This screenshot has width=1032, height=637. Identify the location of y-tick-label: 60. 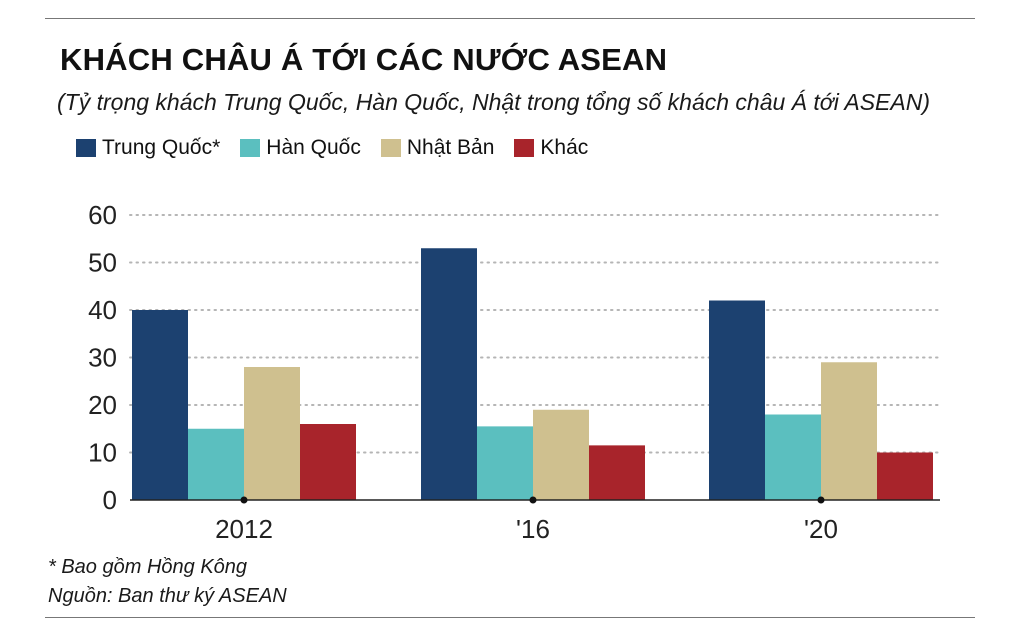
(102, 215).